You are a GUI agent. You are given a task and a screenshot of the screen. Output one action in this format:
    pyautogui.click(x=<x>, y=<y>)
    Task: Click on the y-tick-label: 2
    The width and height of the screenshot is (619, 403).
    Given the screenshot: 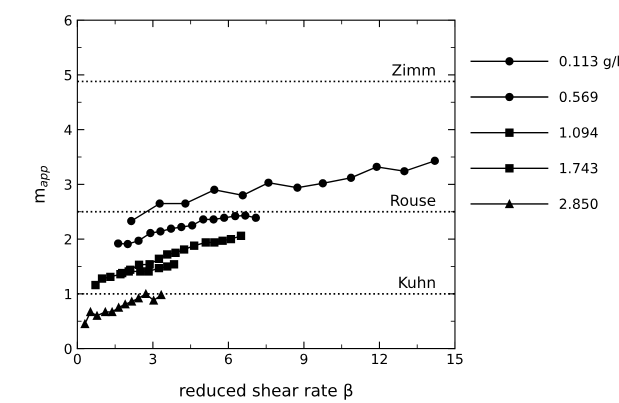 What is the action you would take?
    pyautogui.click(x=68, y=239)
    